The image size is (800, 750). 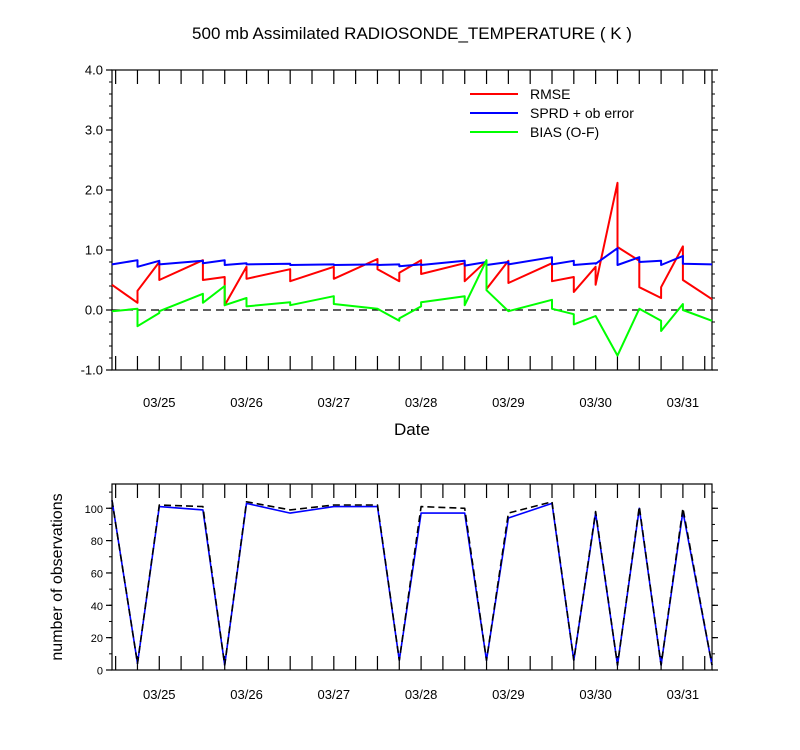 I want to click on bottom-y-tick-label: 20, so click(x=97, y=639).